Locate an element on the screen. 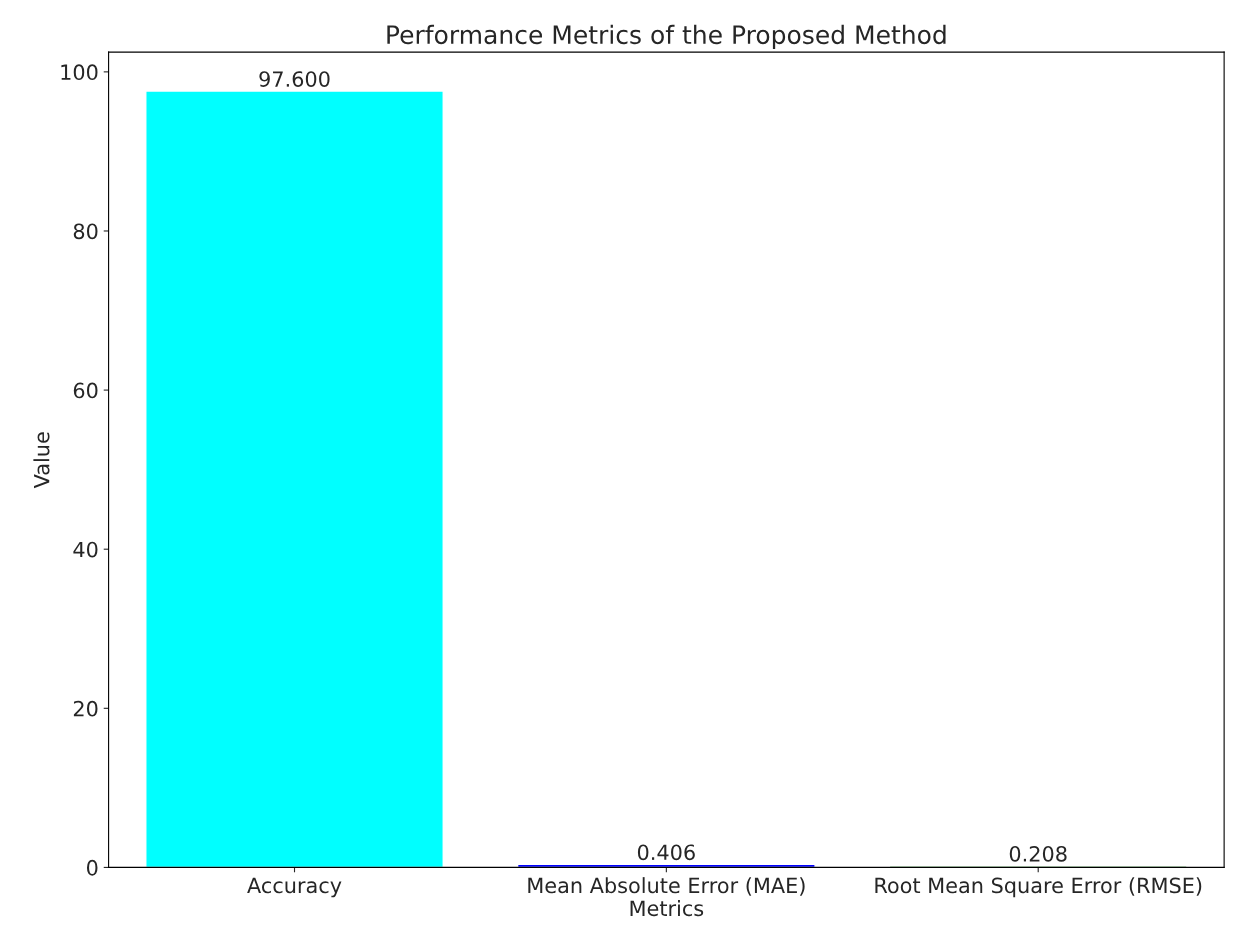 The width and height of the screenshot is (1234, 948). y-tick-label: 40 is located at coordinates (85, 549).